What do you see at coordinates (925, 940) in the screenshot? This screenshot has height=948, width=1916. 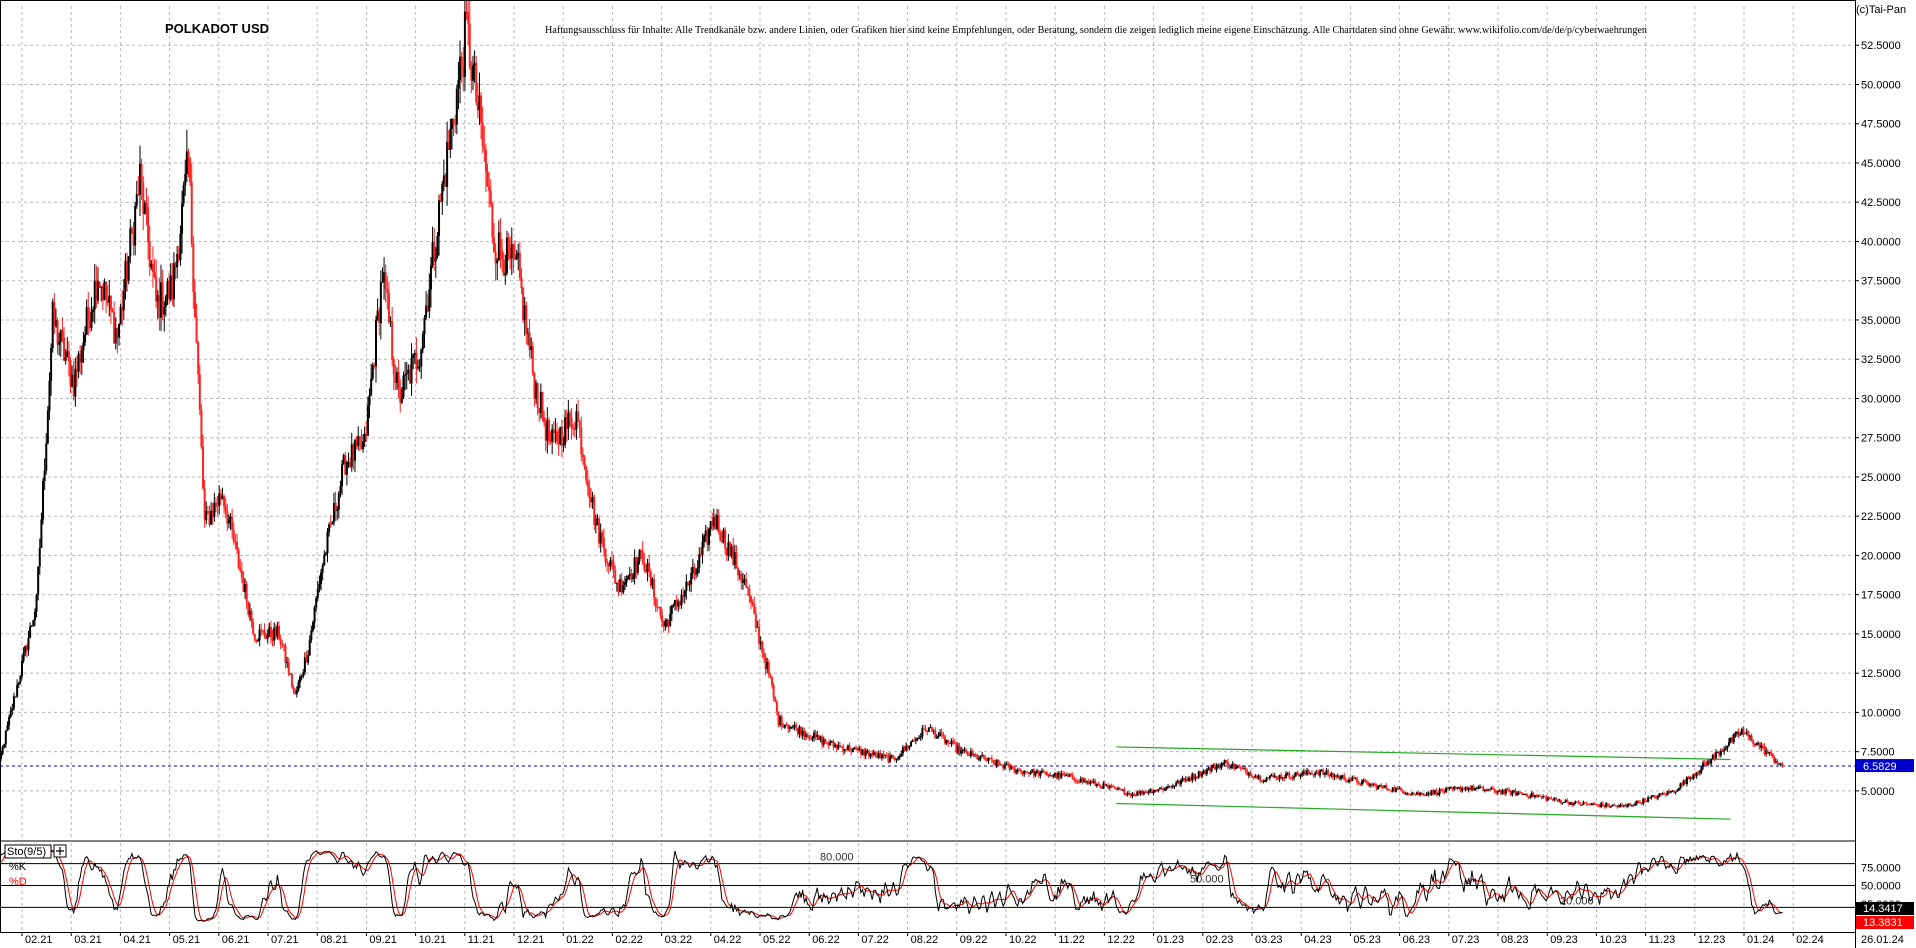 I see `x-tick-label: 08.22` at bounding box center [925, 940].